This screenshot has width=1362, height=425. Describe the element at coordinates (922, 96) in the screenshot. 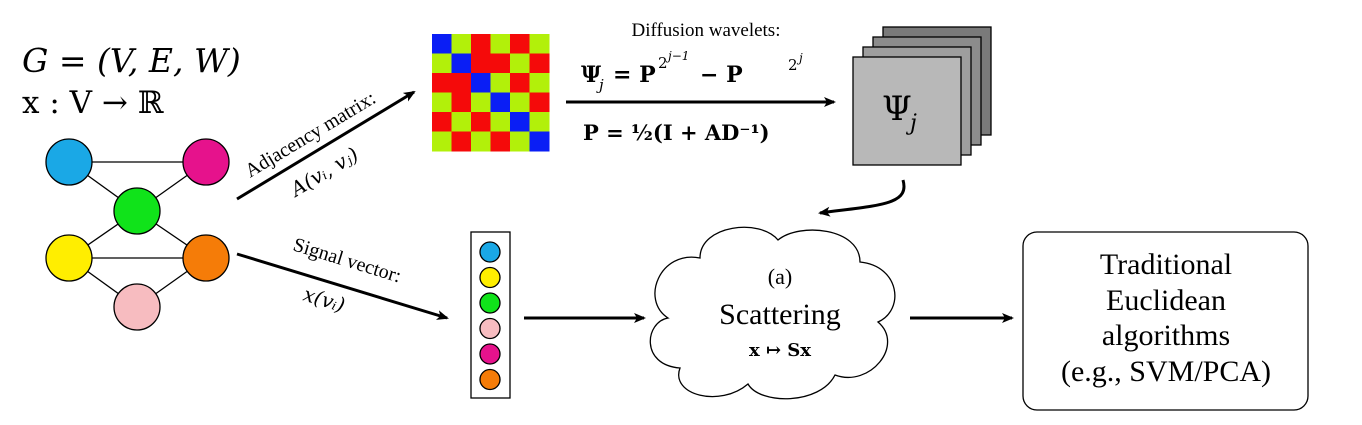

I see `psi-stack: Ψ j` at that location.